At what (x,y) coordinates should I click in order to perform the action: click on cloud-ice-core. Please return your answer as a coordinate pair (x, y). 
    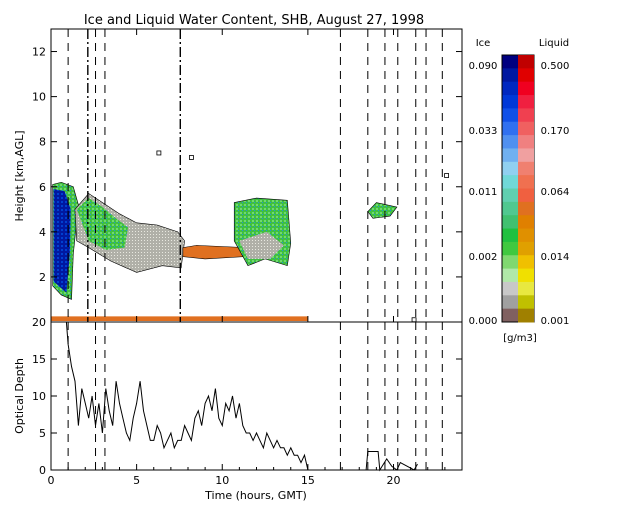
    Looking at the image, I should click on (62, 241).